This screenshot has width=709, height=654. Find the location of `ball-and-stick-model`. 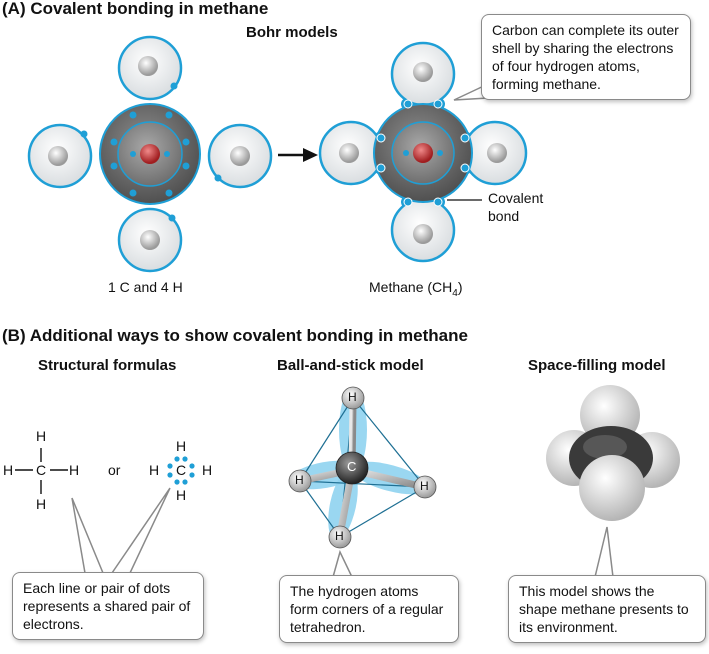

ball-and-stick-model is located at coordinates (362, 467).